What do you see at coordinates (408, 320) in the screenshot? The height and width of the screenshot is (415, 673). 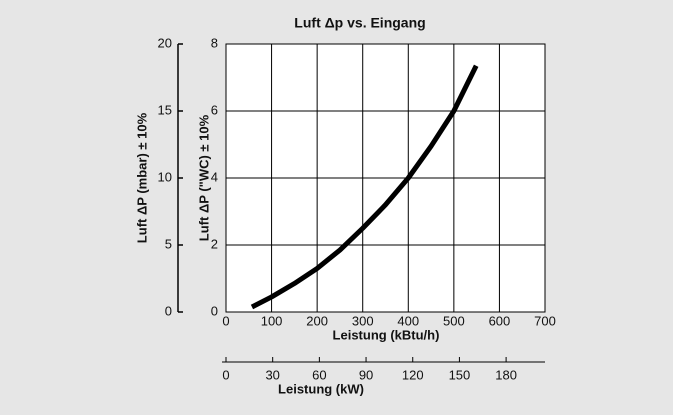 I see `x-tick-label: 400` at bounding box center [408, 320].